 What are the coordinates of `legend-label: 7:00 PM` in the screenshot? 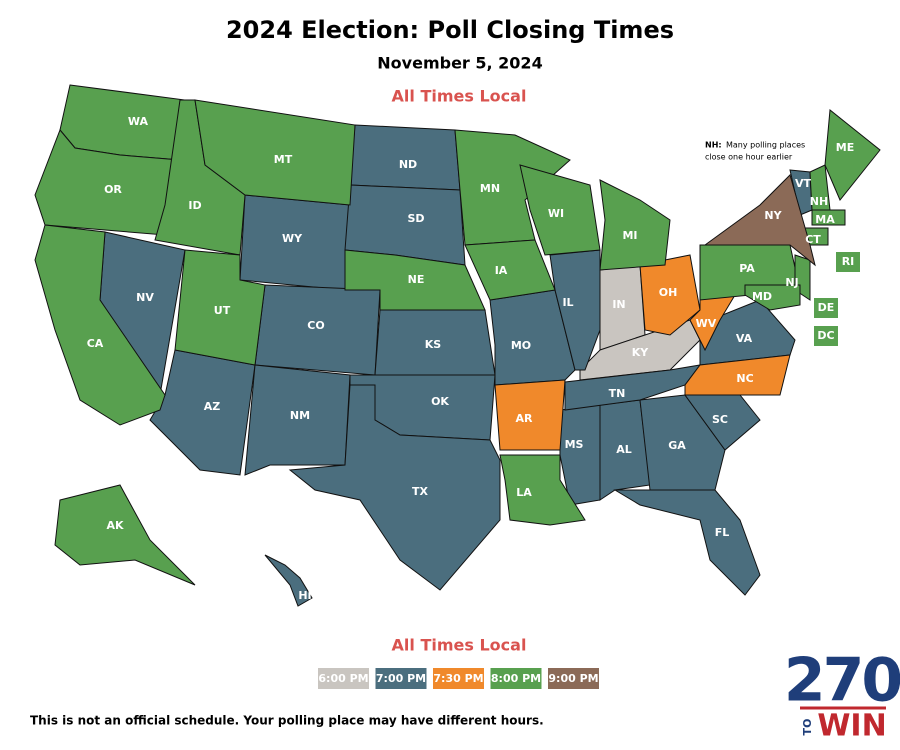 It's located at (401, 678).